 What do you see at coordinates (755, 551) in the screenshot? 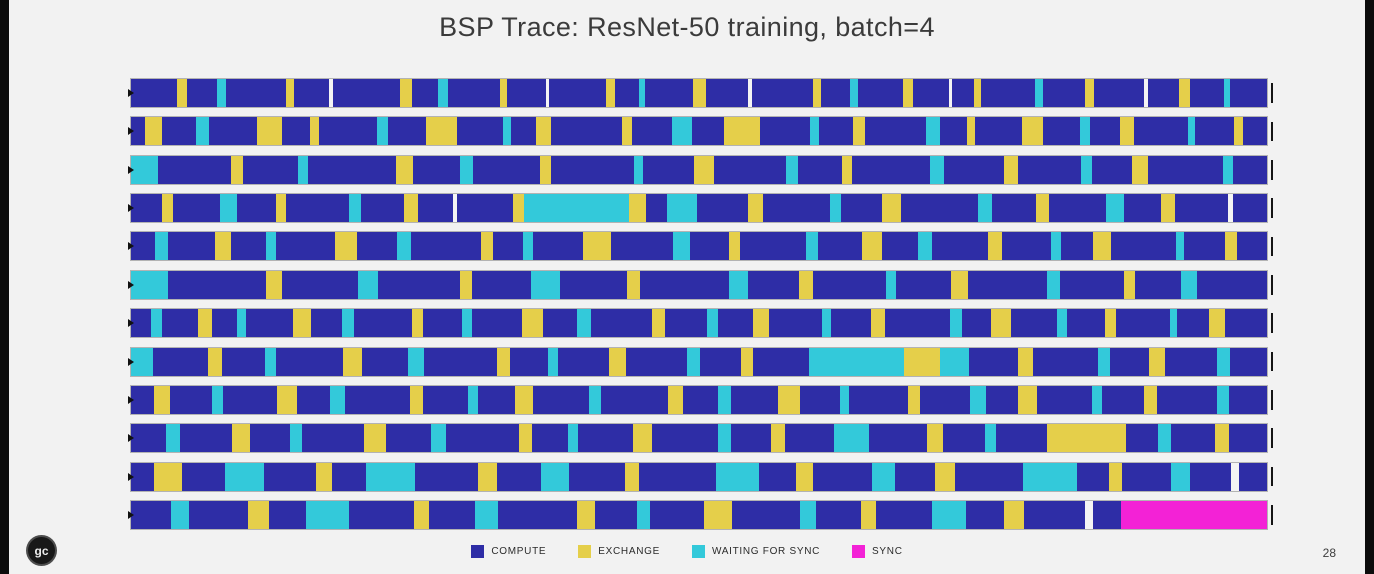
I see `legend-item-waiting-for-sync: WAITING FOR SYNC` at bounding box center [755, 551].